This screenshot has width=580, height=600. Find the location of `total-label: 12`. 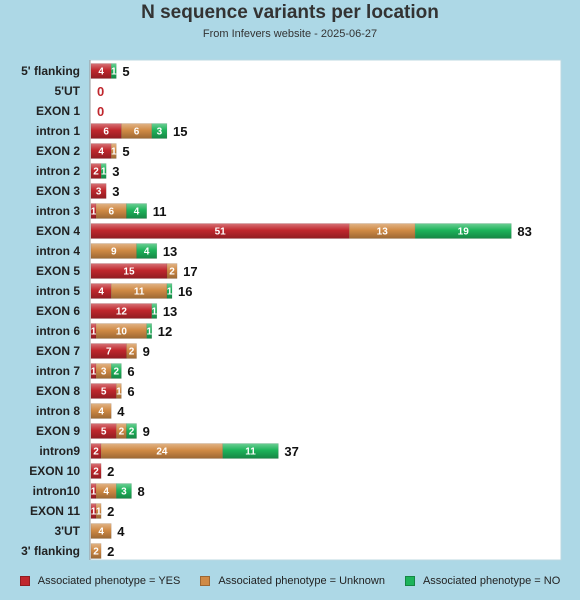

total-label: 12 is located at coordinates (165, 331).